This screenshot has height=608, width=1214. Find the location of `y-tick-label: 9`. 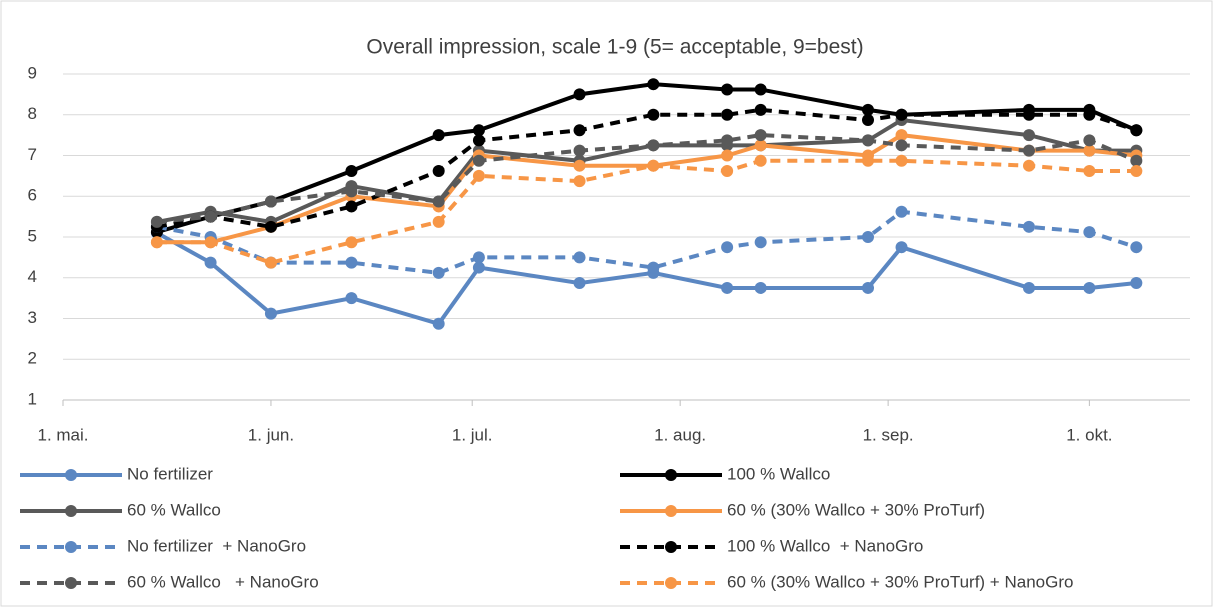

y-tick-label: 9 is located at coordinates (32, 72).